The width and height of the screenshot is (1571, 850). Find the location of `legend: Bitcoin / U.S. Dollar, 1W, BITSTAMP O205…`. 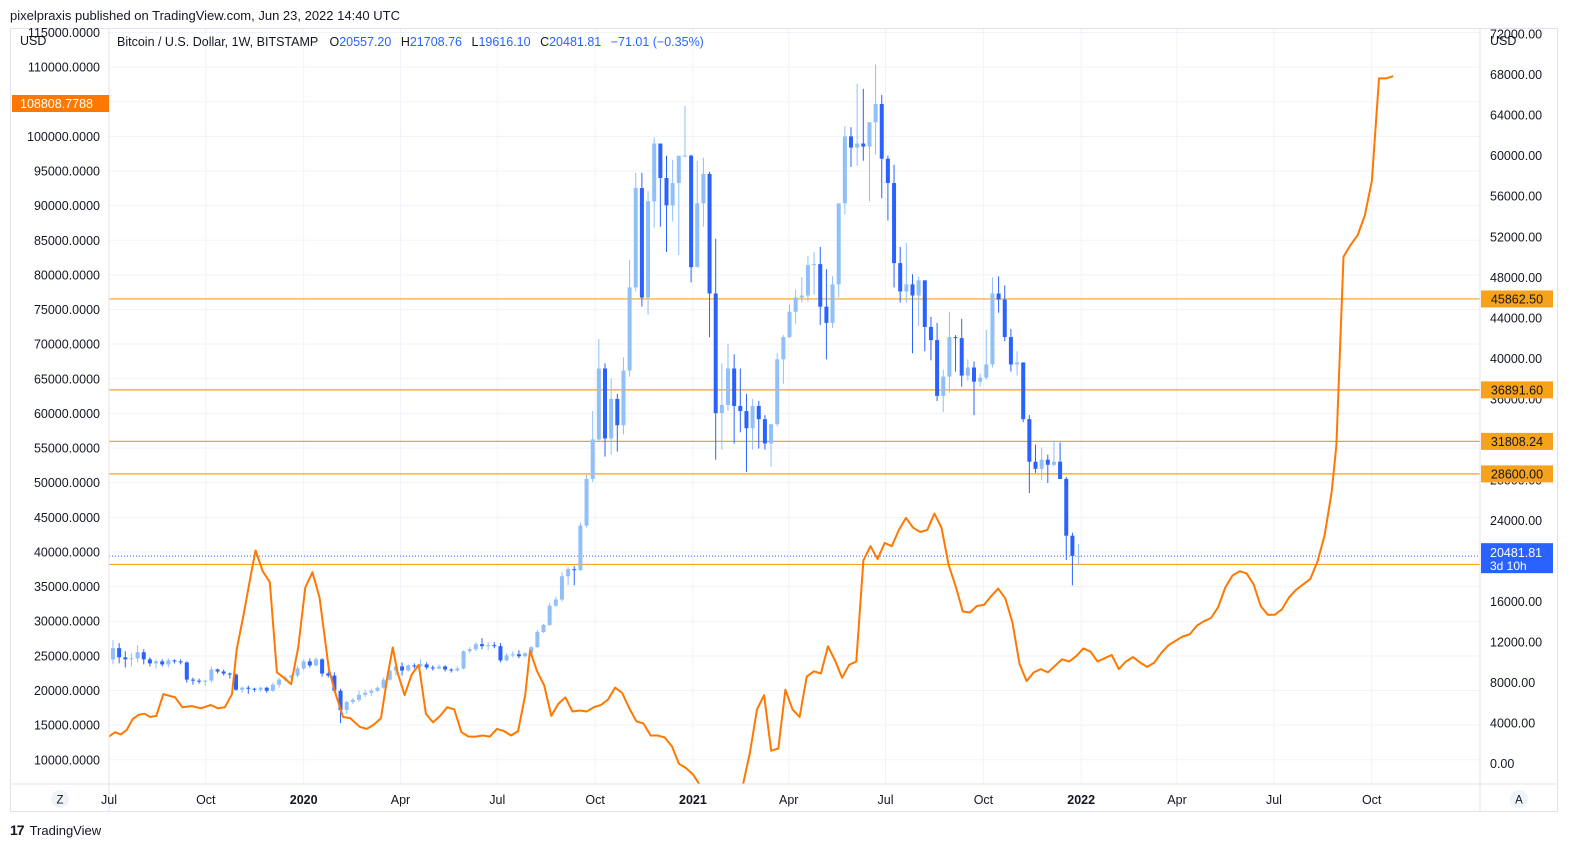

legend: Bitcoin / U.S. Dollar, 1W, BITSTAMP O205… is located at coordinates (410, 42).